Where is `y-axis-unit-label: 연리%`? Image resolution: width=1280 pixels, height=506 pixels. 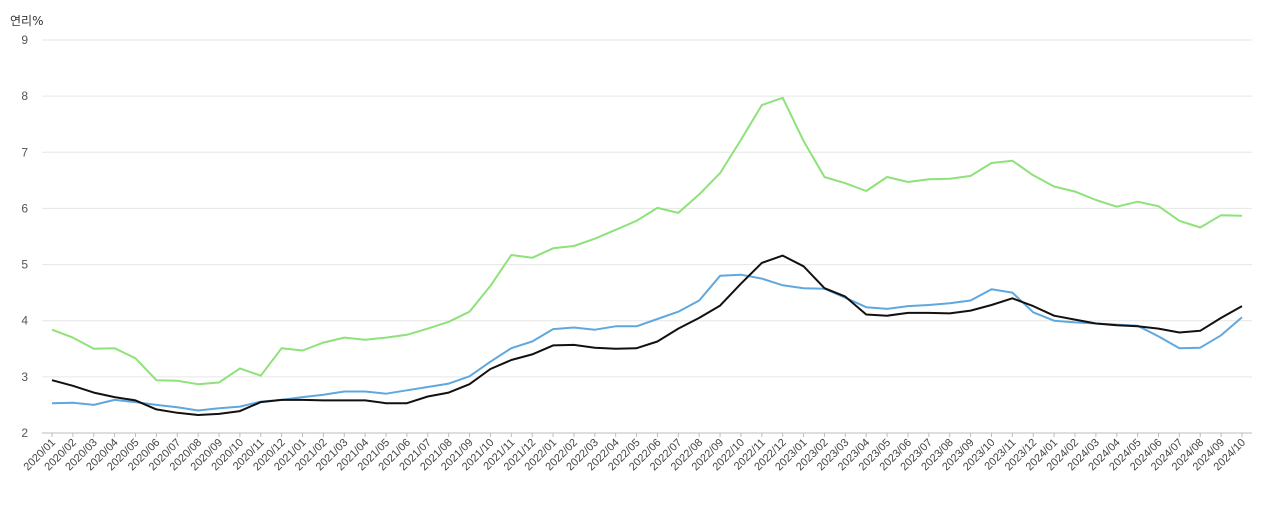
y-axis-unit-label: 연리% is located at coordinates (27, 21).